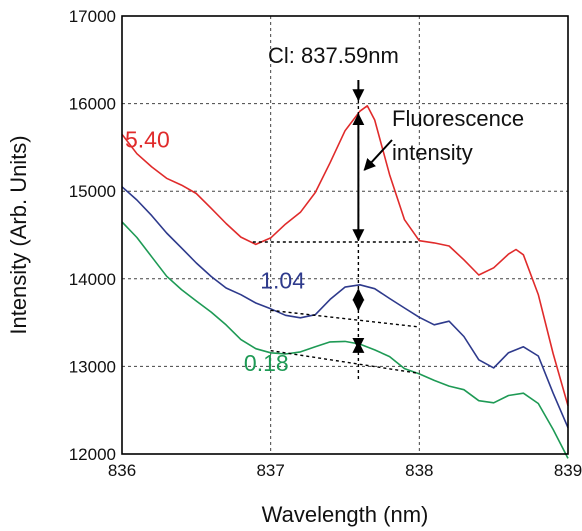  I want to click on y-tick-label: 16000, so click(92, 104).